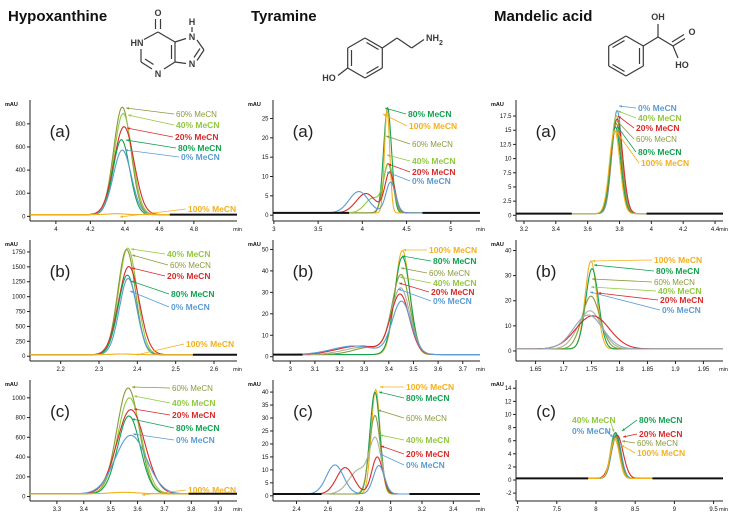 This screenshot has width=729, height=520. What do you see at coordinates (265, 445) in the screenshot?
I see `y-tick-label: 20` at bounding box center [265, 445].